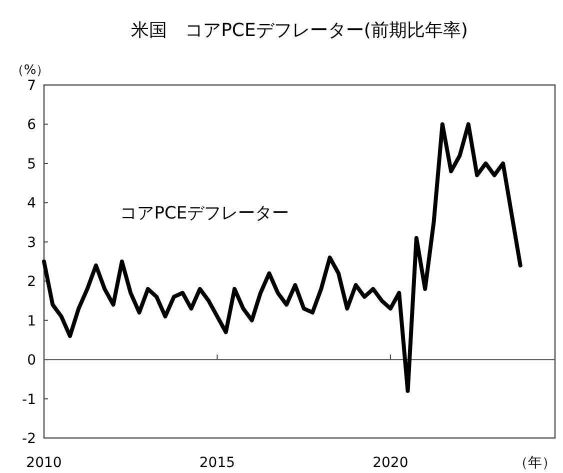 The height and width of the screenshot is (473, 563). What do you see at coordinates (31, 282) in the screenshot?
I see `y-tick-label: 2` at bounding box center [31, 282].